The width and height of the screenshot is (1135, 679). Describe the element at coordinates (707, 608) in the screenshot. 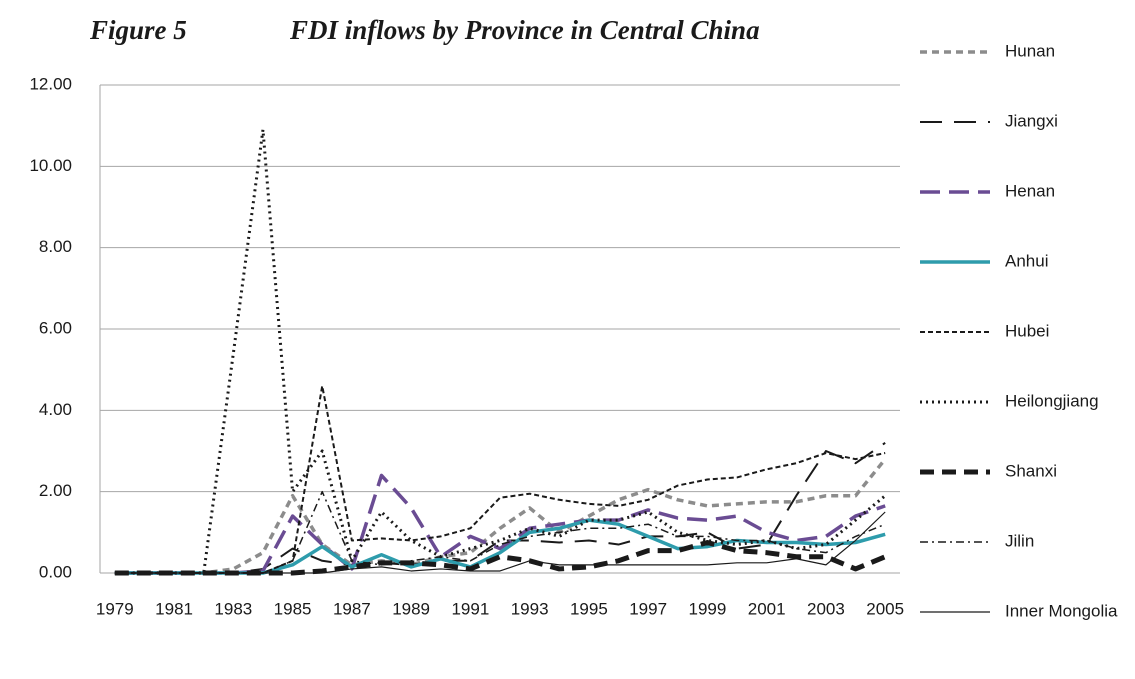

I see `x-tick-label: 1999` at that location.